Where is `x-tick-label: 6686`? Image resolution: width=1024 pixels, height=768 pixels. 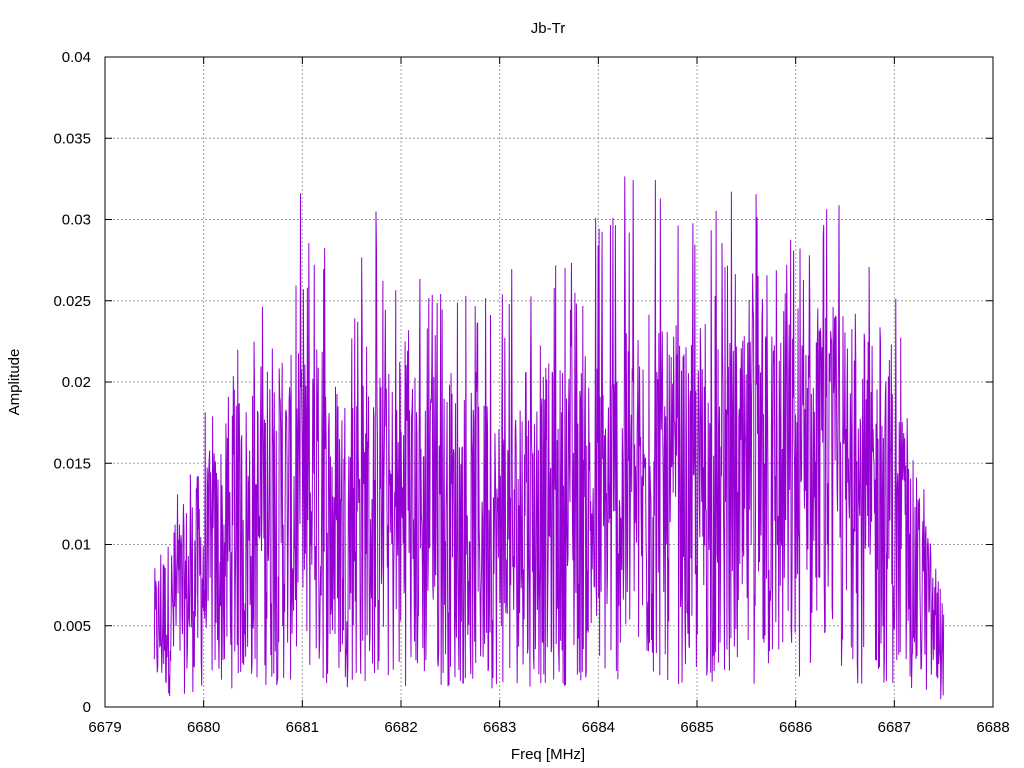 x-tick-label: 6686 is located at coordinates (795, 727).